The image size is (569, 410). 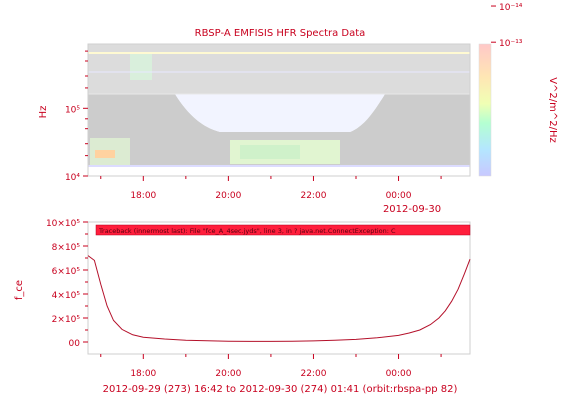 I want to click on line-y-ticks: 10×10⁵ 8×10⁵ 6×10⁵ 4×10⁵ 2×10⁵ 00, so click(x=67, y=284).